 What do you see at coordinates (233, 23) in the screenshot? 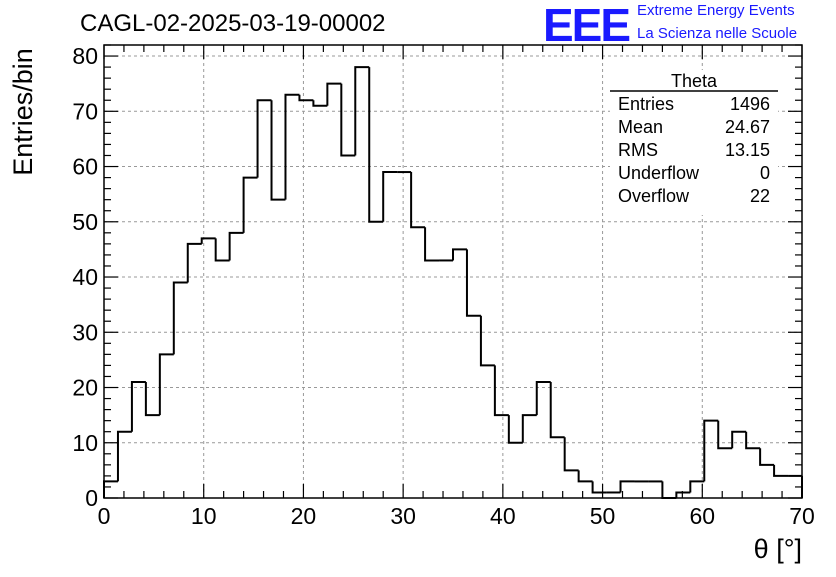
I see `chart-title: CAGL-02-2025-03-19-00002` at bounding box center [233, 23].